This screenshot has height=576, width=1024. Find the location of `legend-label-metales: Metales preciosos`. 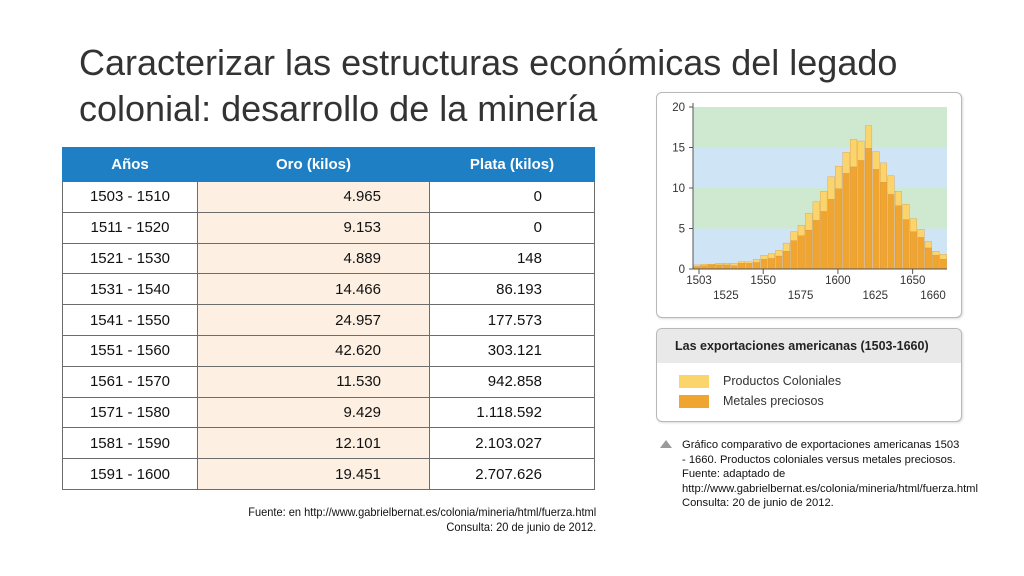

legend-label-metales: Metales preciosos is located at coordinates (773, 401).